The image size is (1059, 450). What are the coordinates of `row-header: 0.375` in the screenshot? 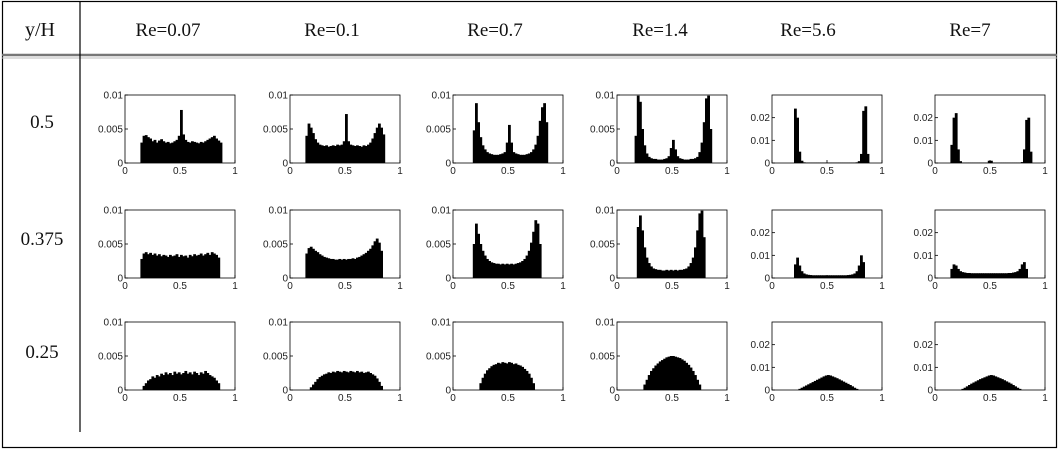 It's located at (42, 239).